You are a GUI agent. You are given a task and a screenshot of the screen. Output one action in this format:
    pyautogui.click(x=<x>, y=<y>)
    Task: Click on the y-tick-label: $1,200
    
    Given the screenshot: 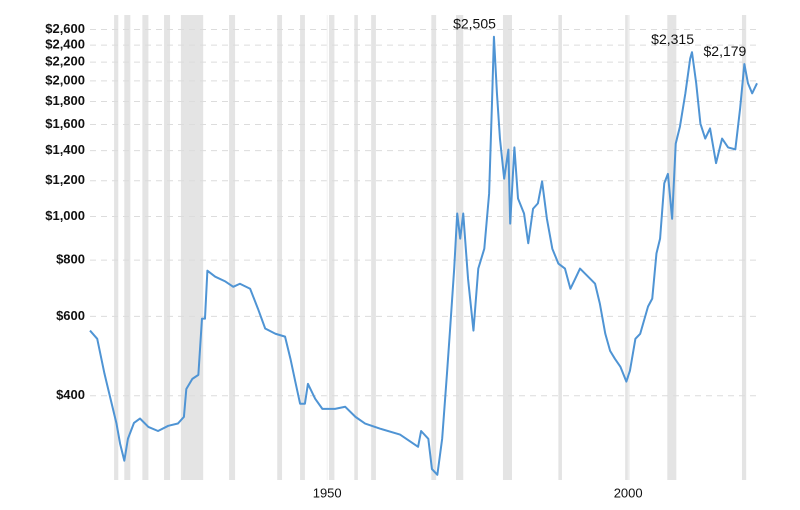 What is the action you would take?
    pyautogui.click(x=65, y=179)
    